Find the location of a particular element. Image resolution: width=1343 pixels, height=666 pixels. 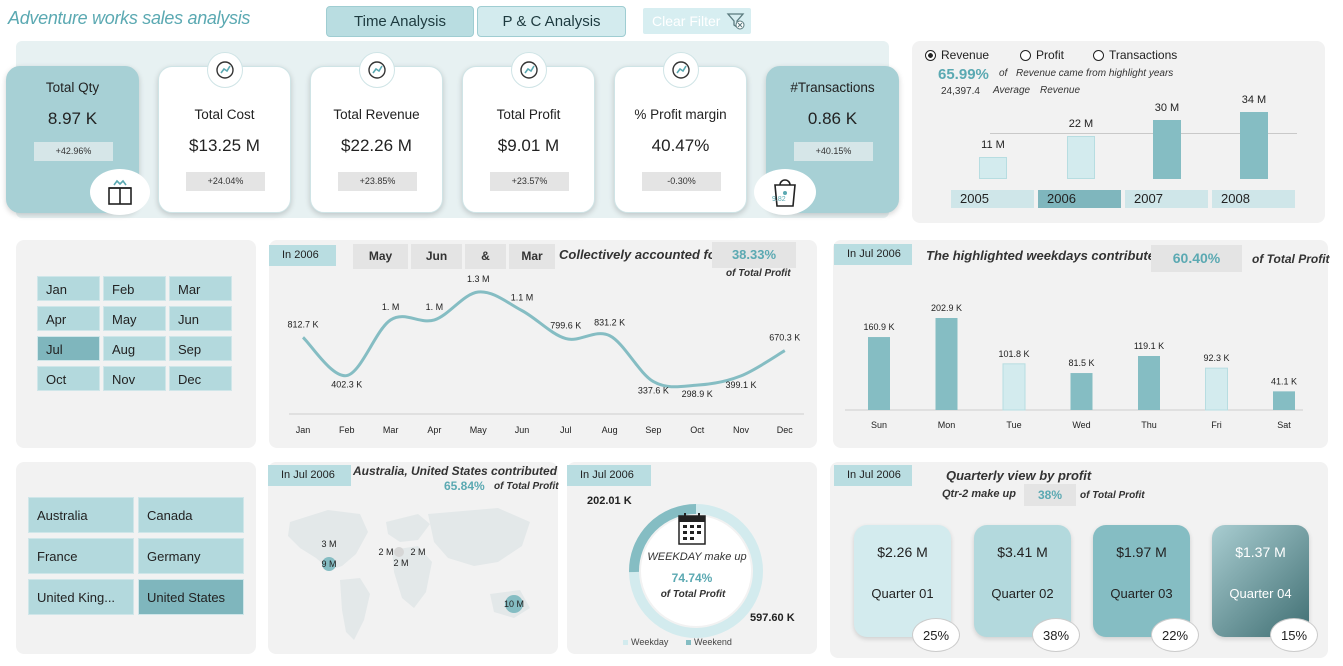

weekday-bar-sun is located at coordinates (879, 373).